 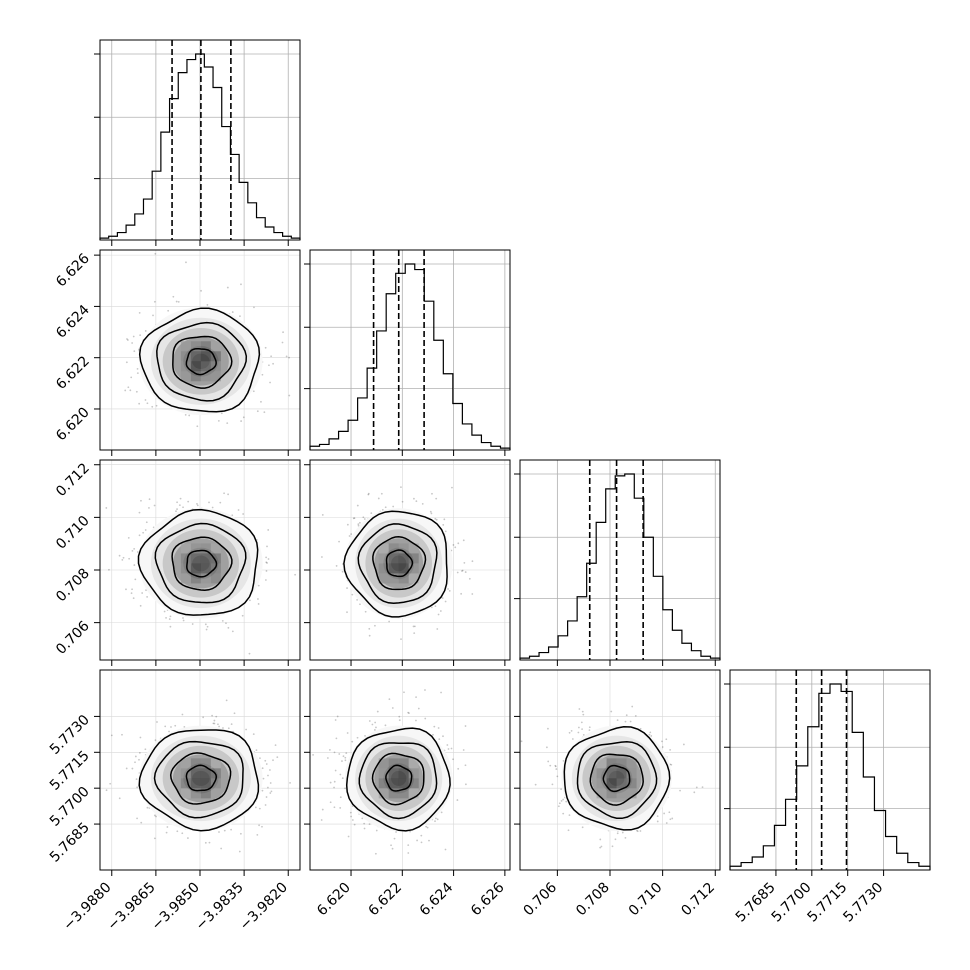 What do you see at coordinates (488, 899) in the screenshot?
I see `xtick-label-1-3: 6.626` at bounding box center [488, 899].